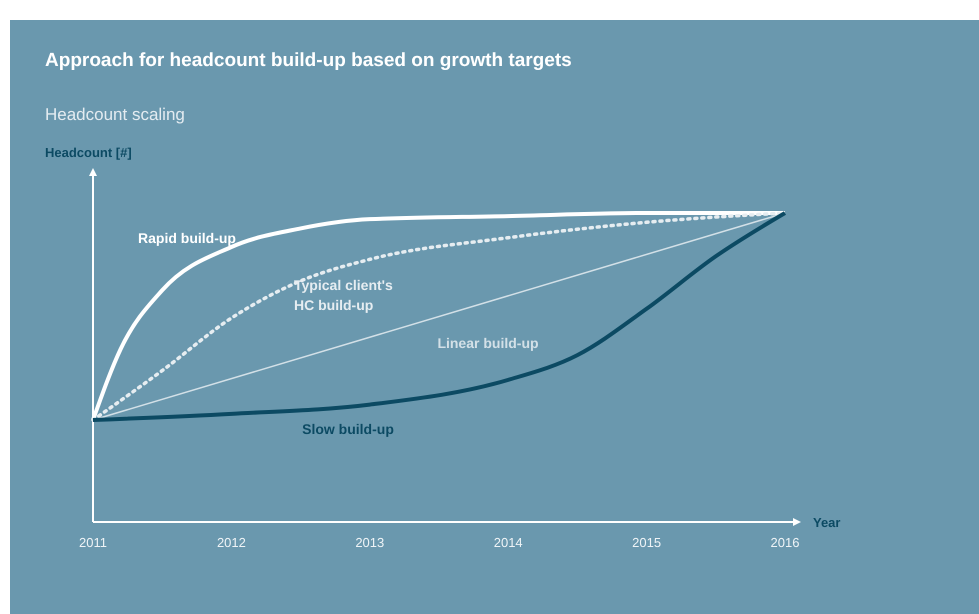  Describe the element at coordinates (647, 542) in the screenshot. I see `x-tick-label: 2015` at that location.